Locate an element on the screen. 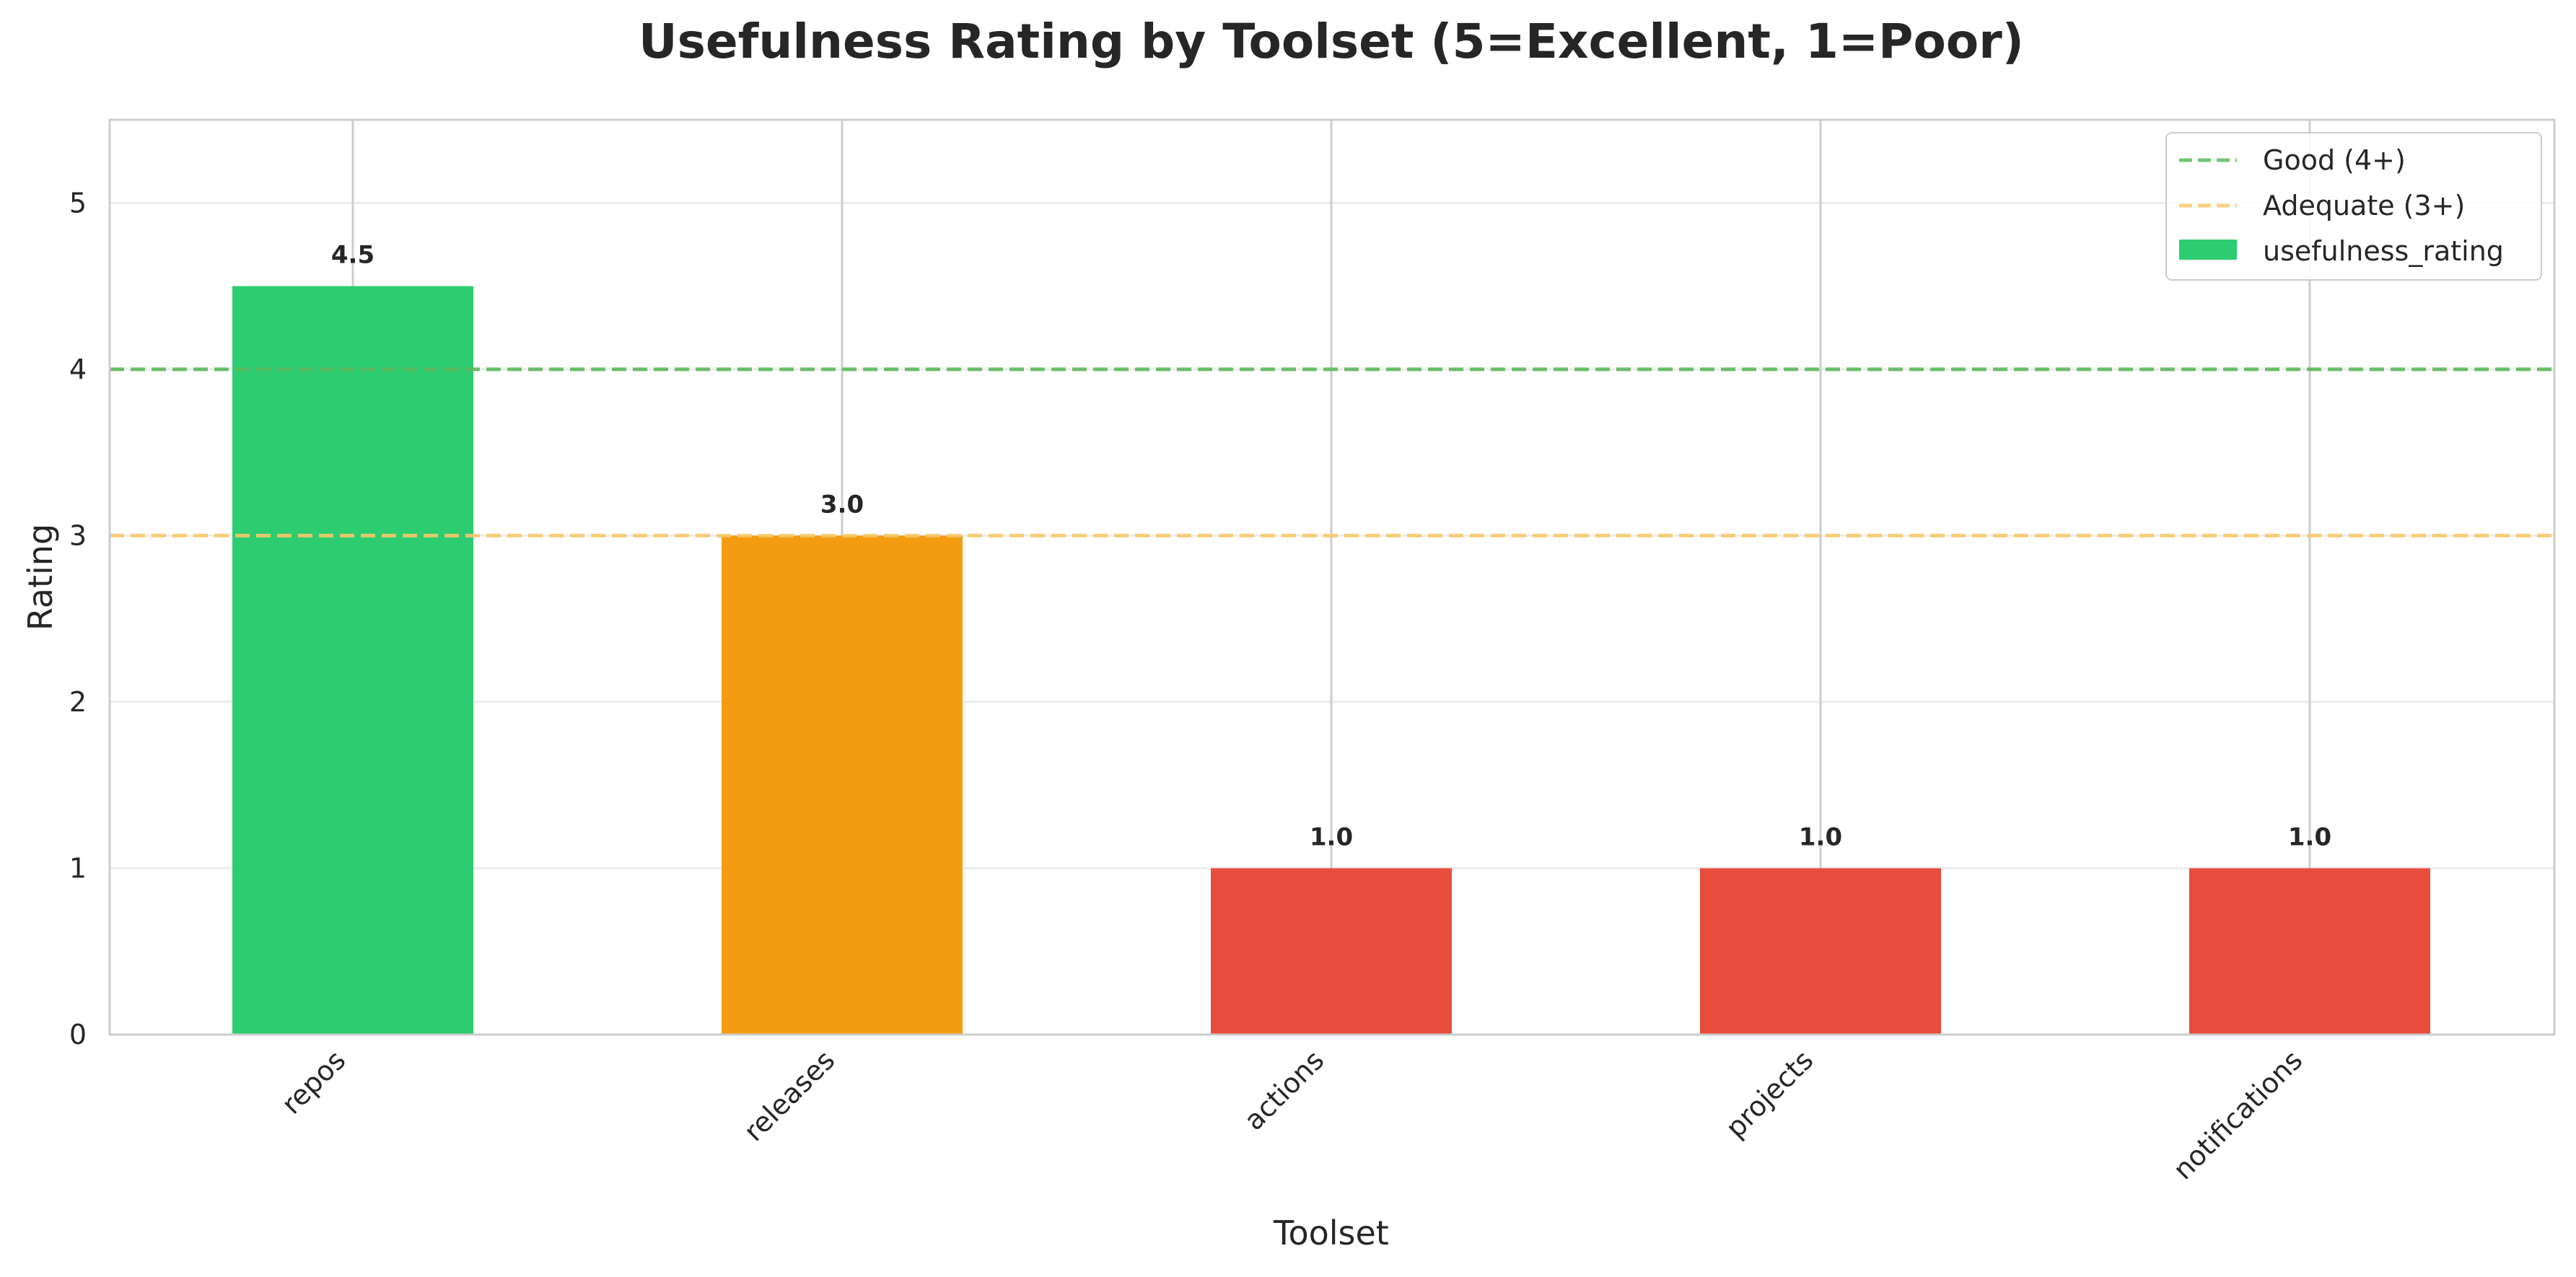 The width and height of the screenshot is (2576, 1277). x-axis-label: Toolset is located at coordinates (1331, 1233).